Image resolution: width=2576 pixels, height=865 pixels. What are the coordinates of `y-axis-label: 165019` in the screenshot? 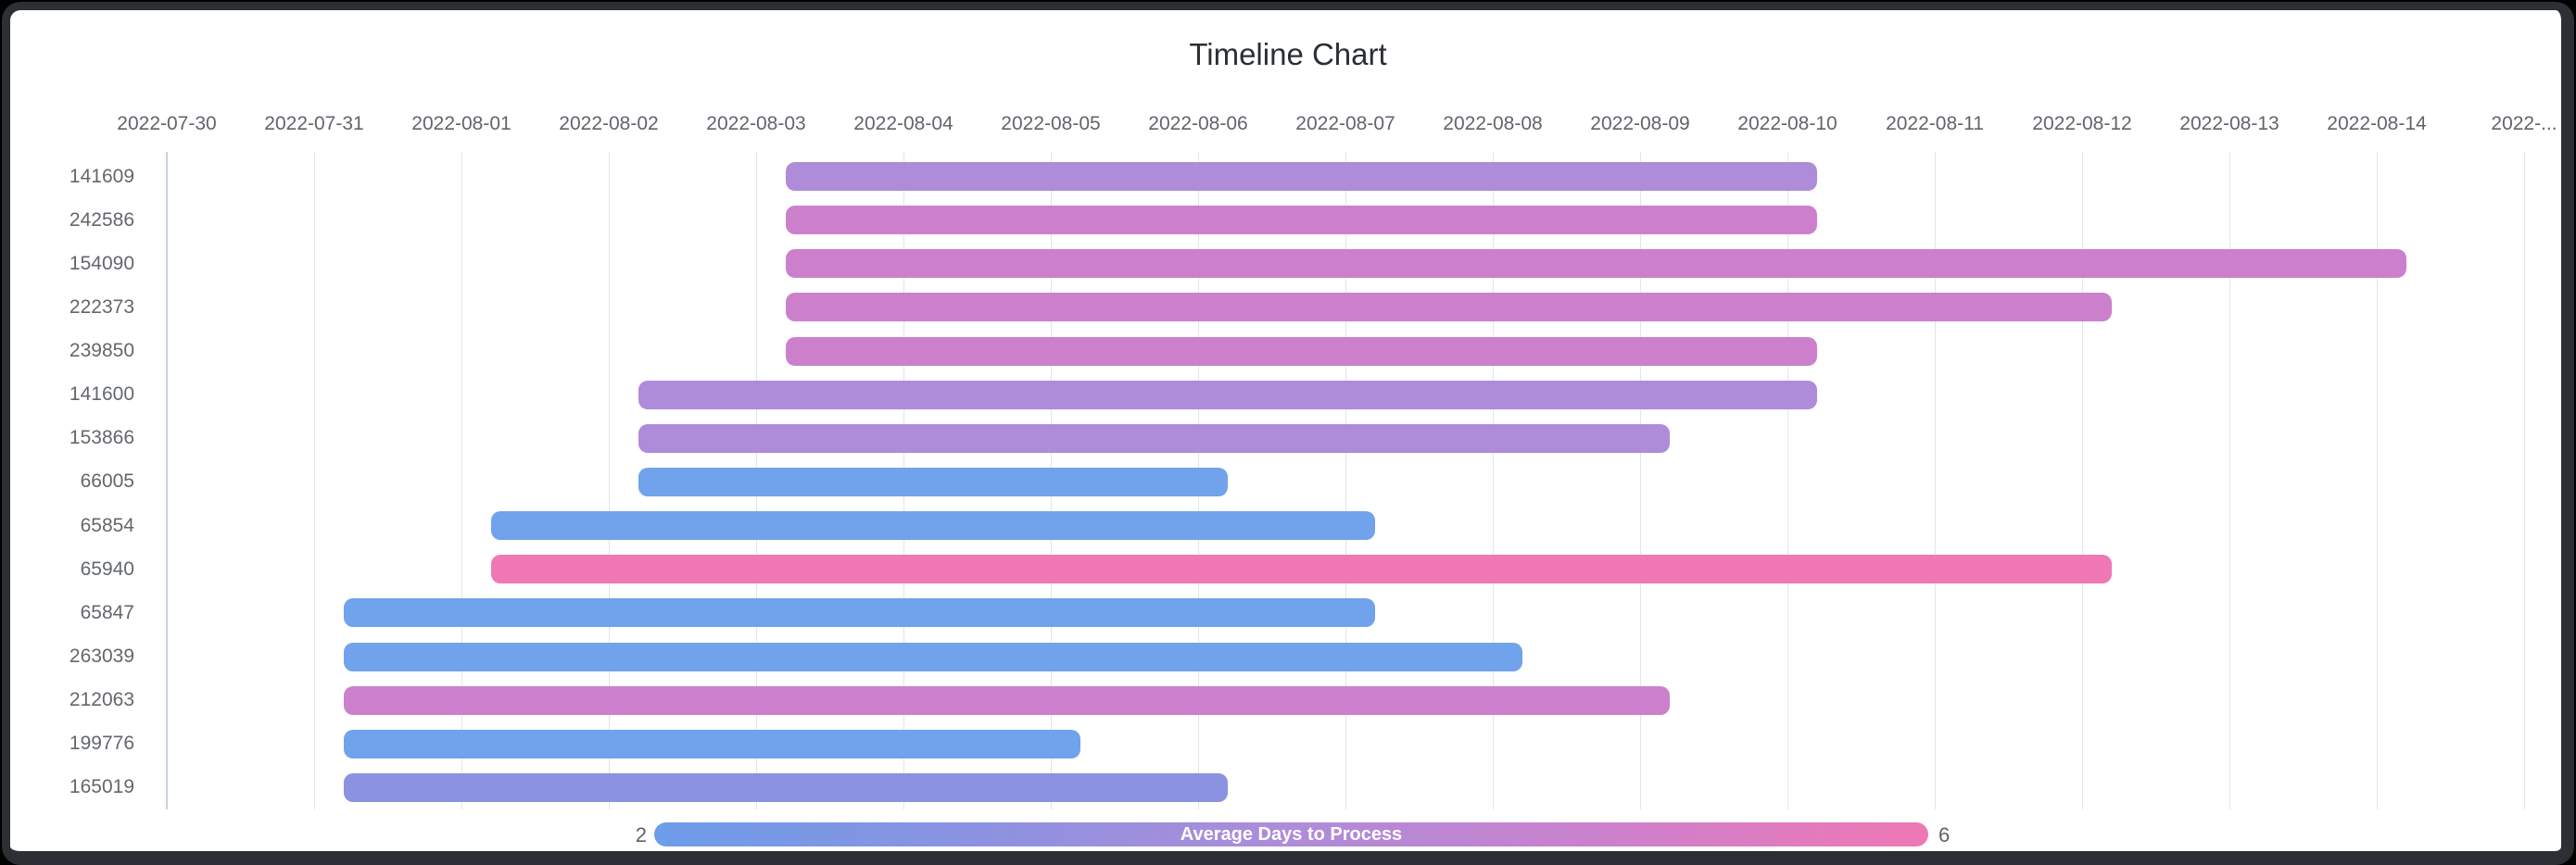 It's located at (101, 787).